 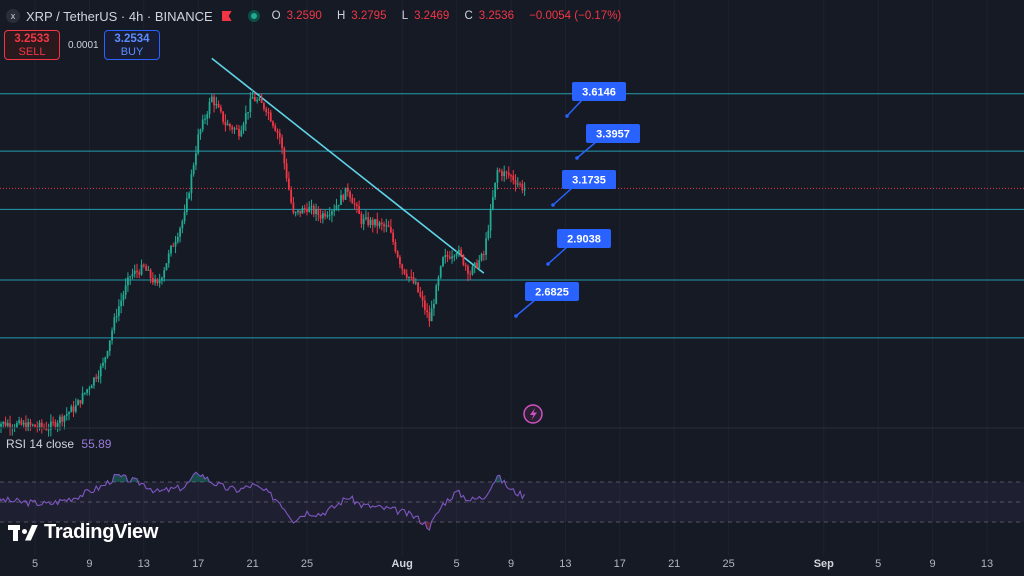 What do you see at coordinates (546, 300) in the screenshot?
I see `price-callout: 2.6825` at bounding box center [546, 300].